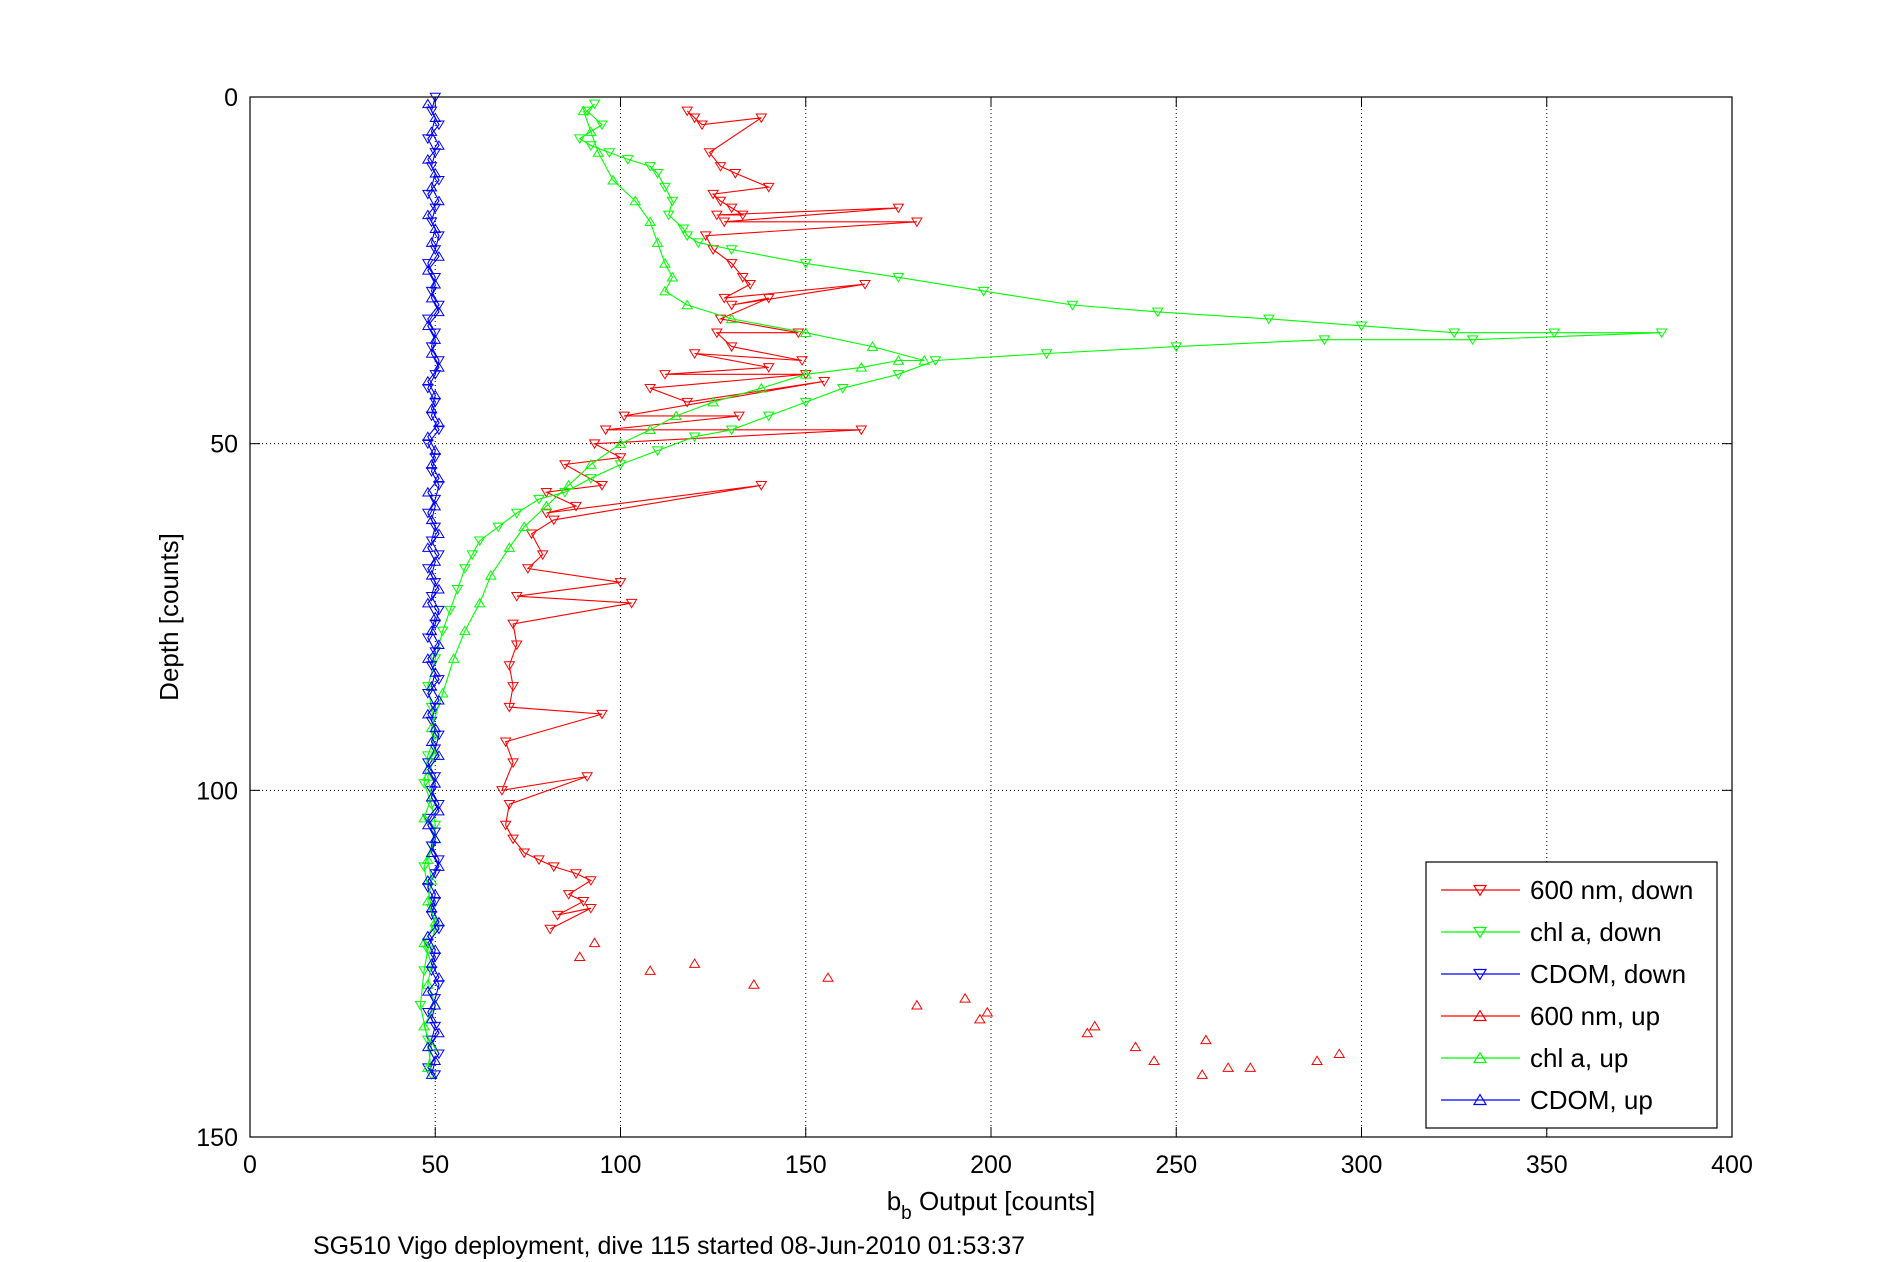 The image size is (1891, 1262). What do you see at coordinates (1579, 1058) in the screenshot?
I see `legend-label: chl a, up` at bounding box center [1579, 1058].